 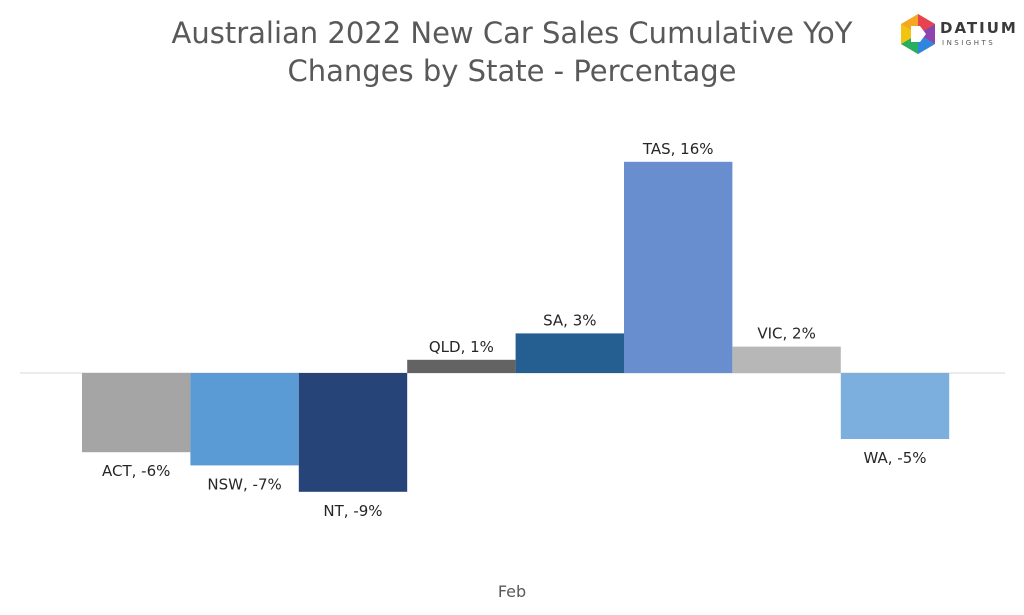 What do you see at coordinates (461, 347) in the screenshot?
I see `data-label-qld: QLD, 1%` at bounding box center [461, 347].